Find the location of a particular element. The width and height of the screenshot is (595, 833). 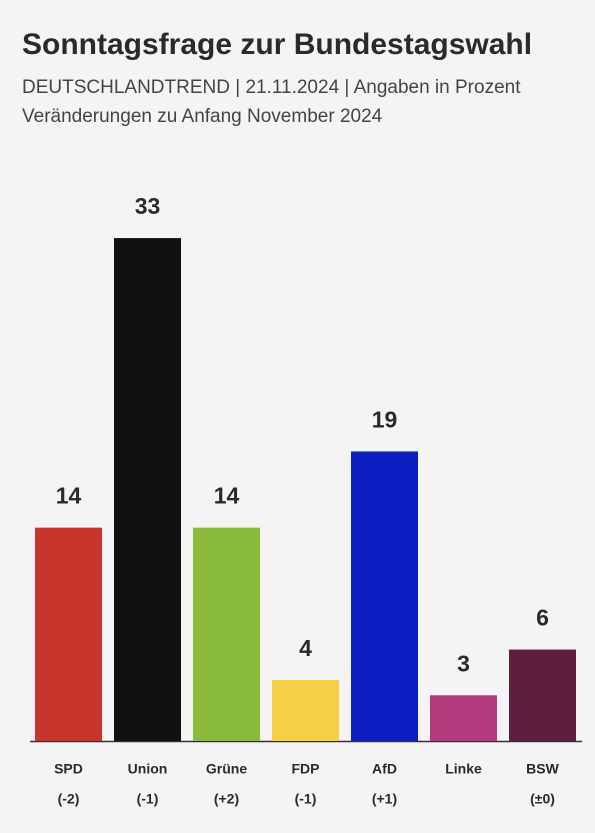

value-label: 19 is located at coordinates (385, 420).